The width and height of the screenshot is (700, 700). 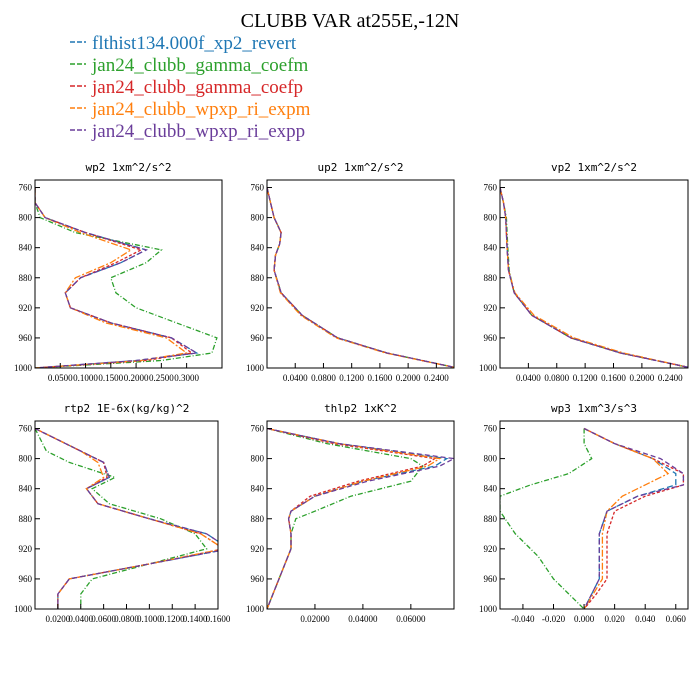 I want to click on x-tick-label: 0.04000, so click(x=363, y=619).